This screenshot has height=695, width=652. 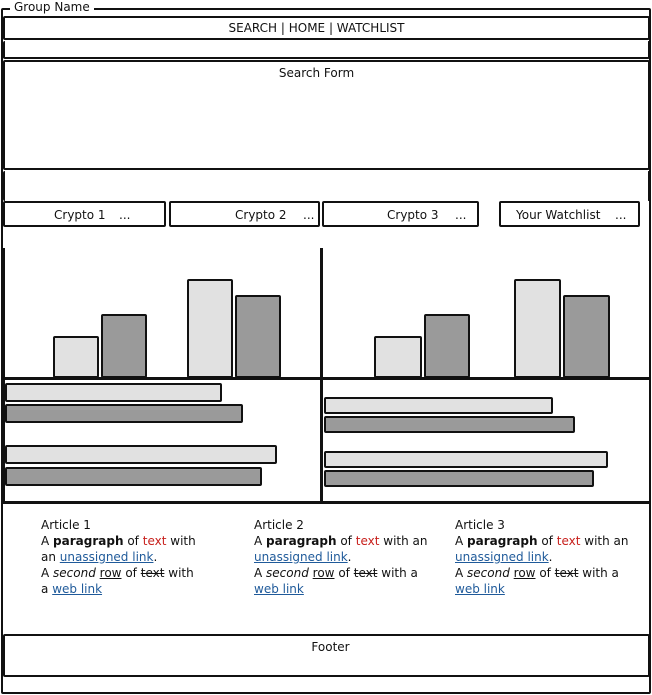 I want to click on tab-crypto-2-label: Crypto 2, so click(x=261, y=215).